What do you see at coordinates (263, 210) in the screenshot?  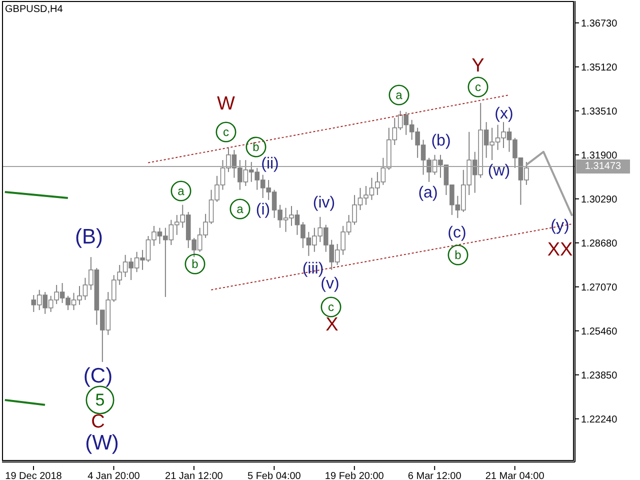 I see `annotation: (i)` at bounding box center [263, 210].